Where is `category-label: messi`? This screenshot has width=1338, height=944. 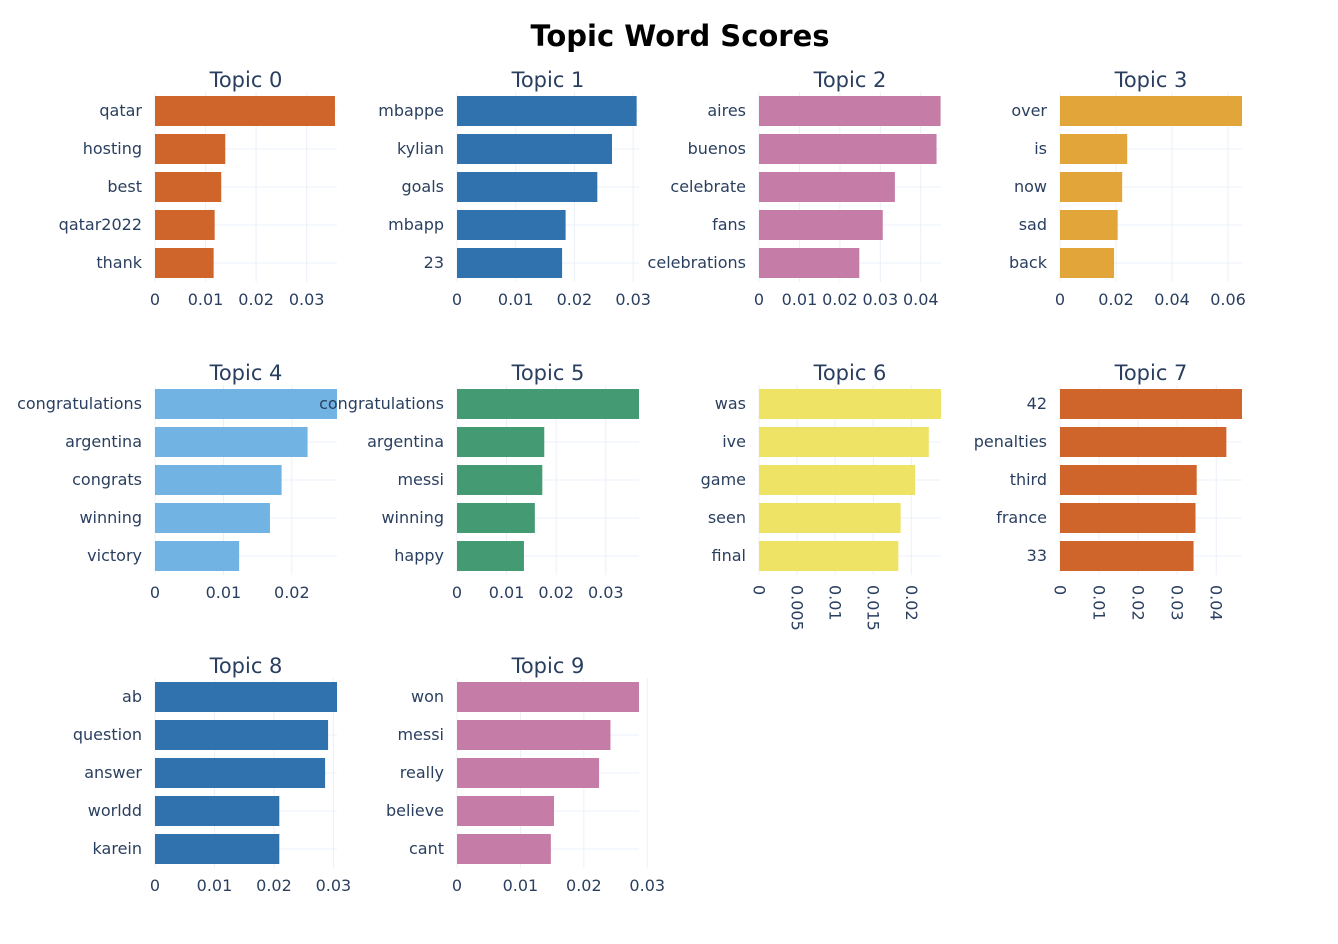 category-label: messi is located at coordinates (420, 479).